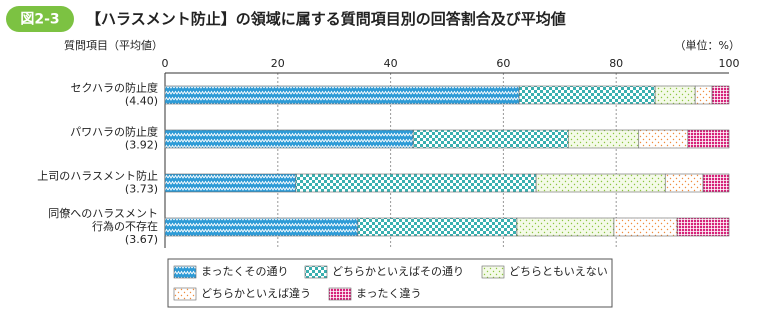  Describe the element at coordinates (141, 189) in the screenshot. I see `average-label: (3.73)` at that location.